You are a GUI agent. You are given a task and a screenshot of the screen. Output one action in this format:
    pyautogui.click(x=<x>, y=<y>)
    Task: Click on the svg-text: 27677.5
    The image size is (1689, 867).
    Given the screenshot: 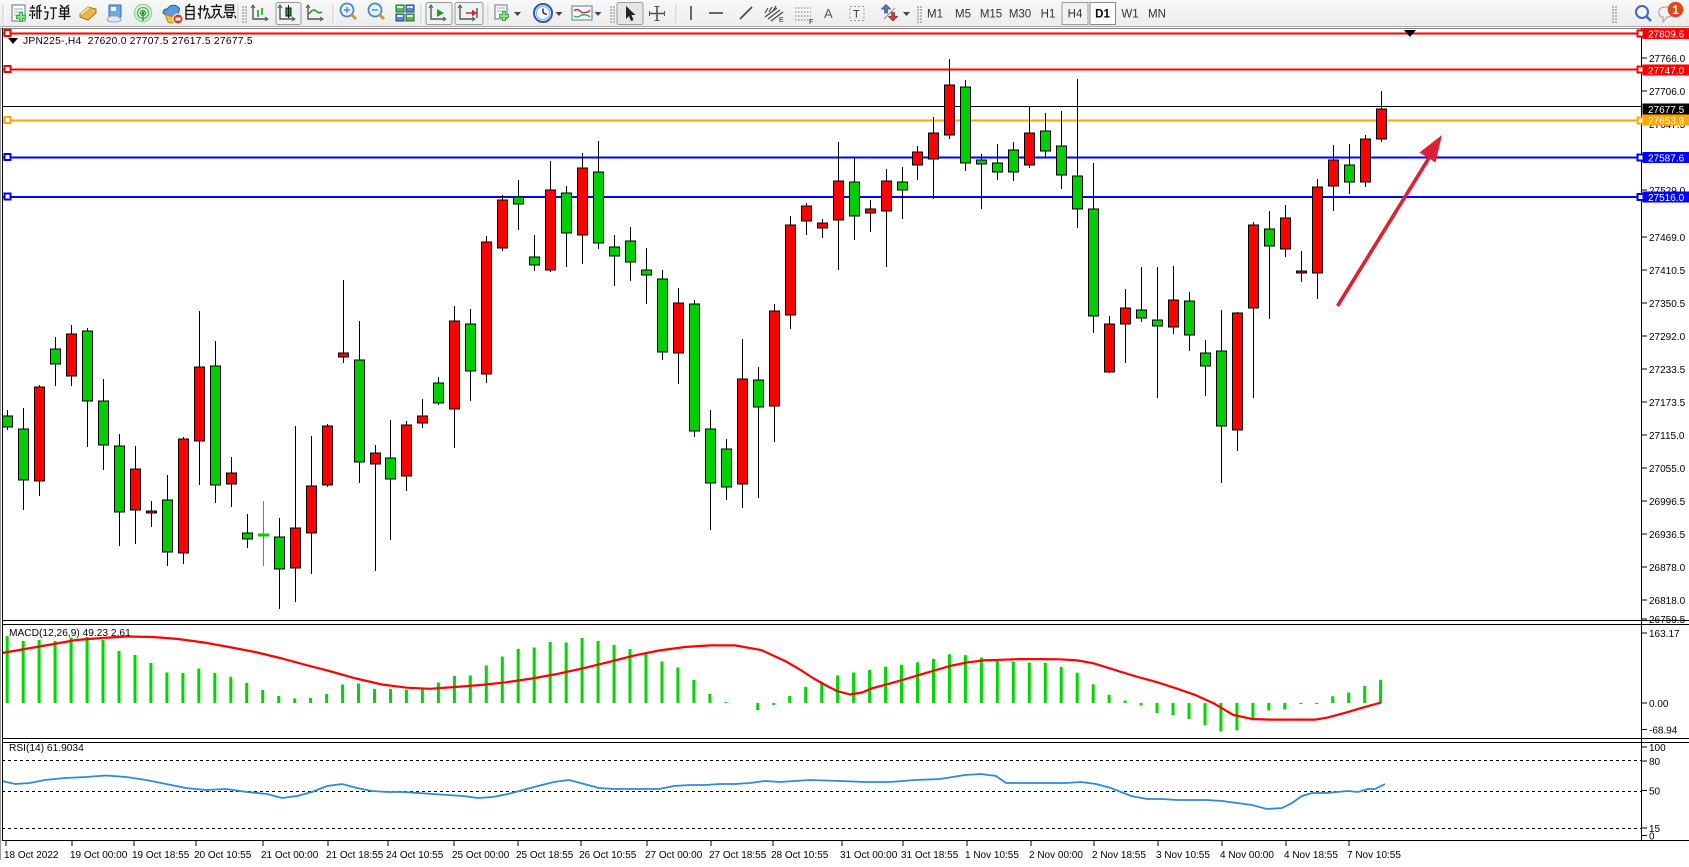 What is the action you would take?
    pyautogui.click(x=1666, y=110)
    